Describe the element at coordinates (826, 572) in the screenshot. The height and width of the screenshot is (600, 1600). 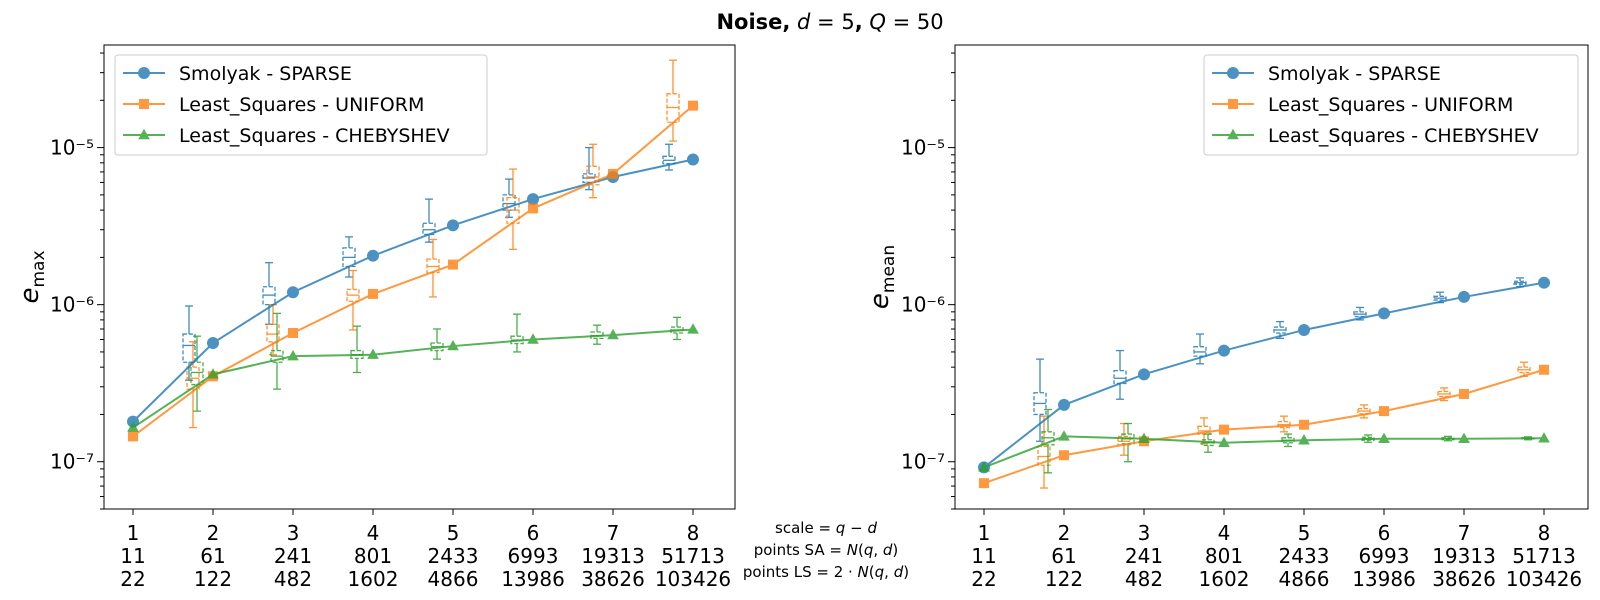
I see `points-ls-note: points LS = 2 · N(q, d)` at that location.